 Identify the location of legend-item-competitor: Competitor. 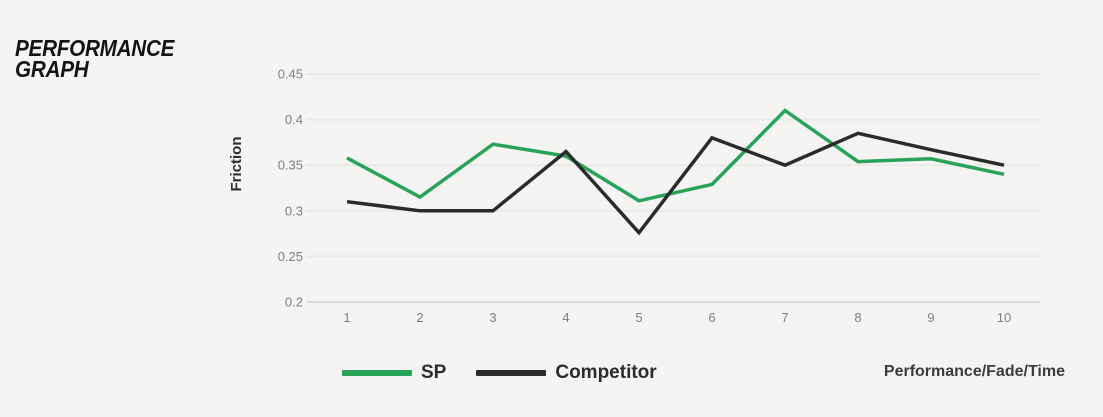
(566, 373).